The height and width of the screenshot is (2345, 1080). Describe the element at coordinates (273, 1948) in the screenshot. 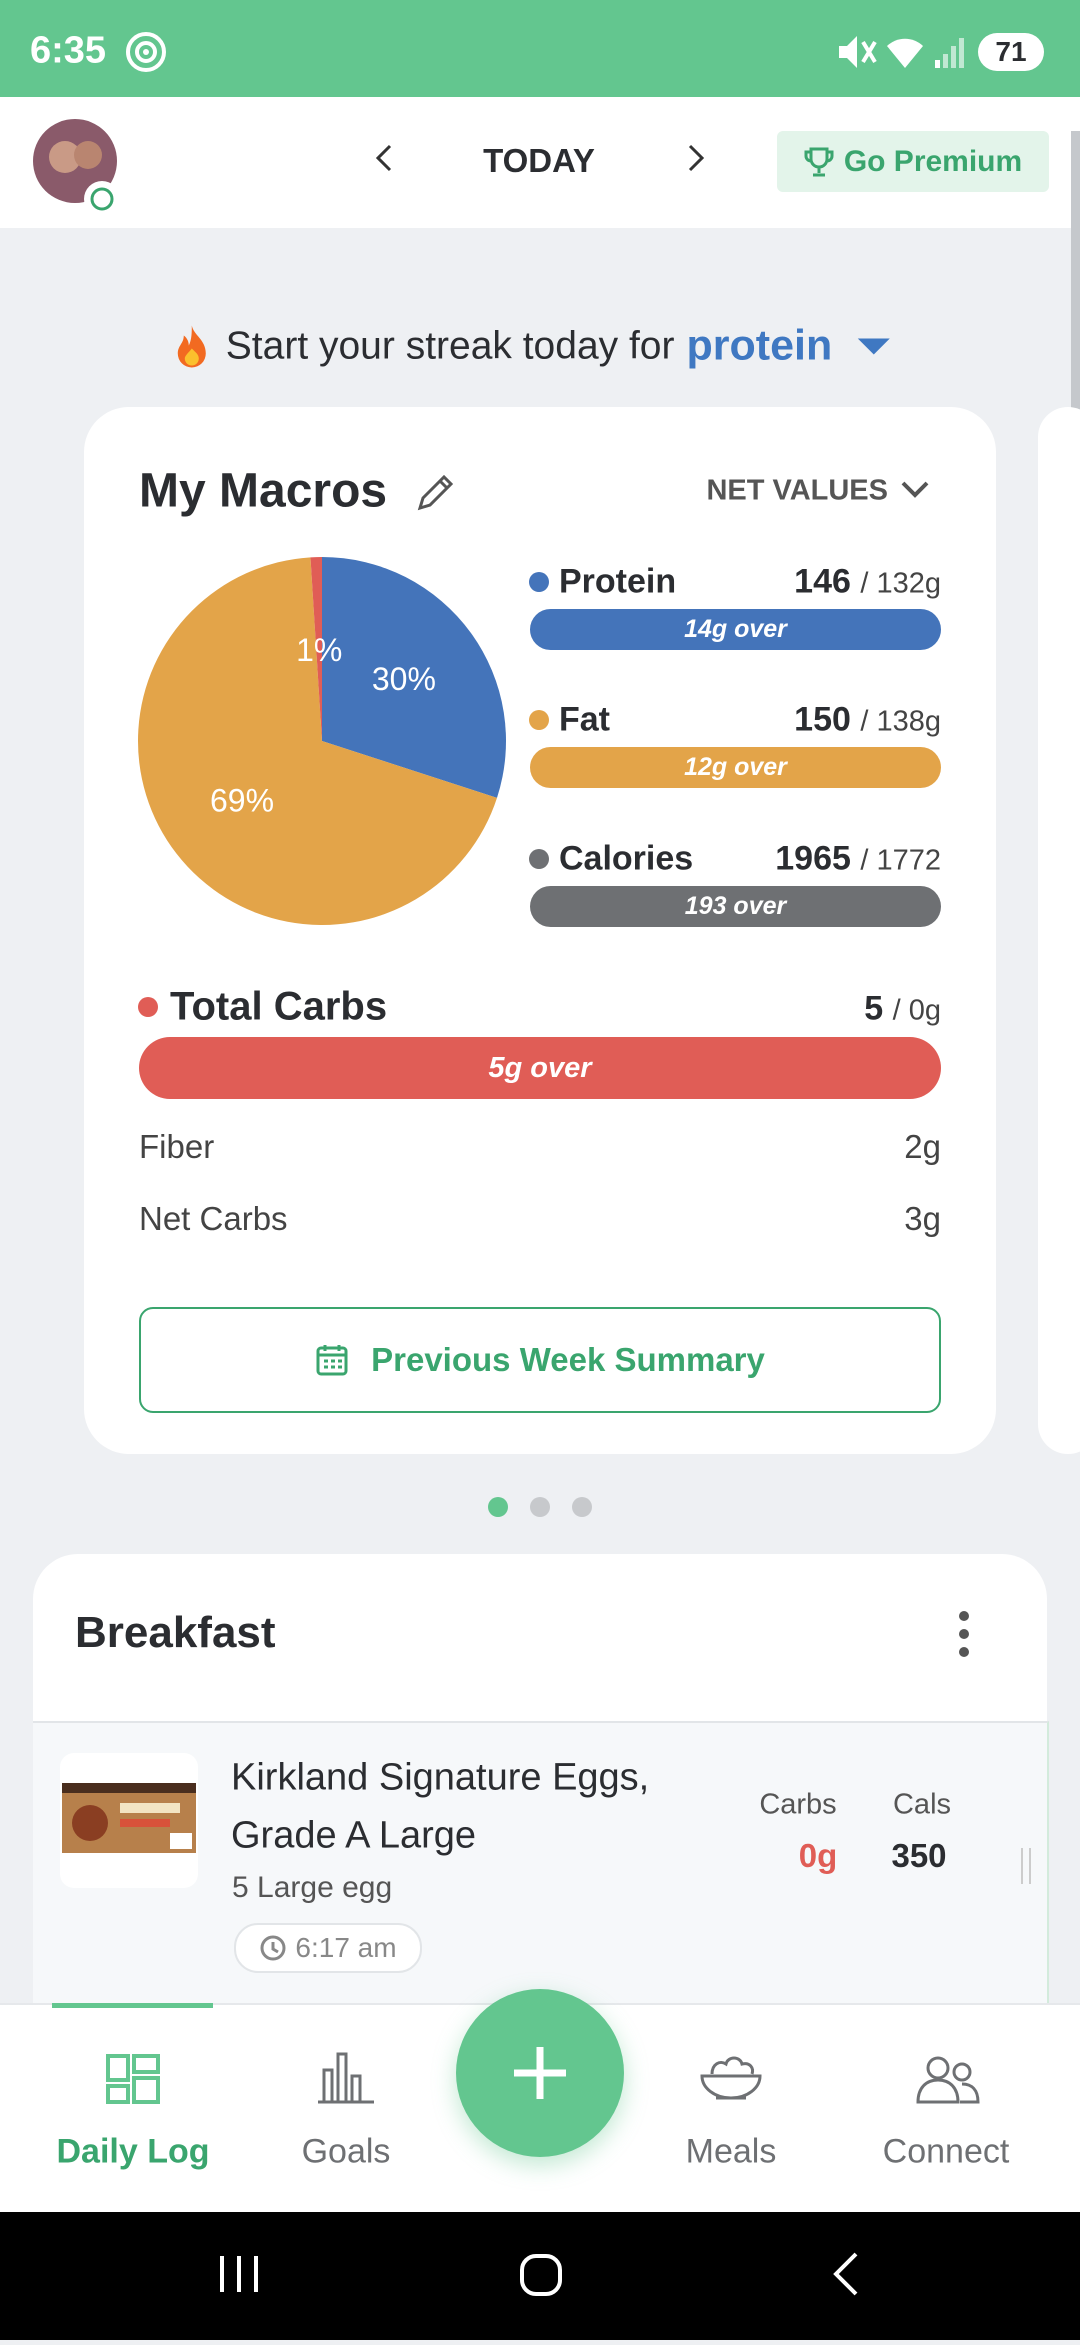

I see `clock-icon` at that location.